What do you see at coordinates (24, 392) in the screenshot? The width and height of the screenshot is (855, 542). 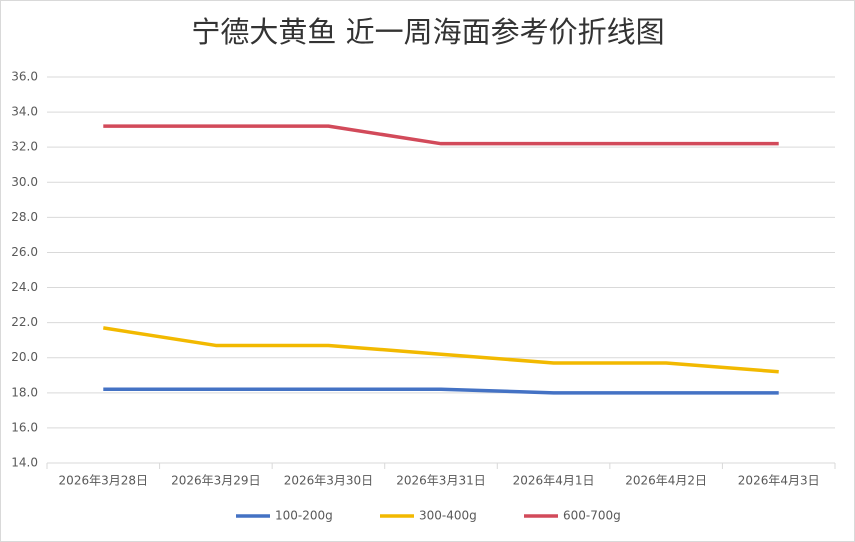 I see `y-tick-label: 18.0` at bounding box center [24, 392].